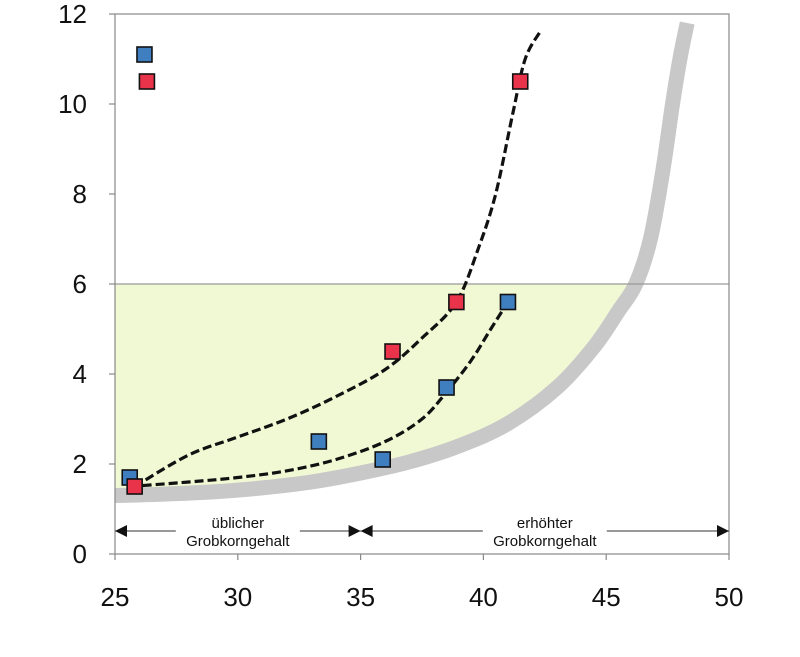 The image size is (800, 657). Describe the element at coordinates (237, 597) in the screenshot. I see `x-tick-label: 30` at that location.